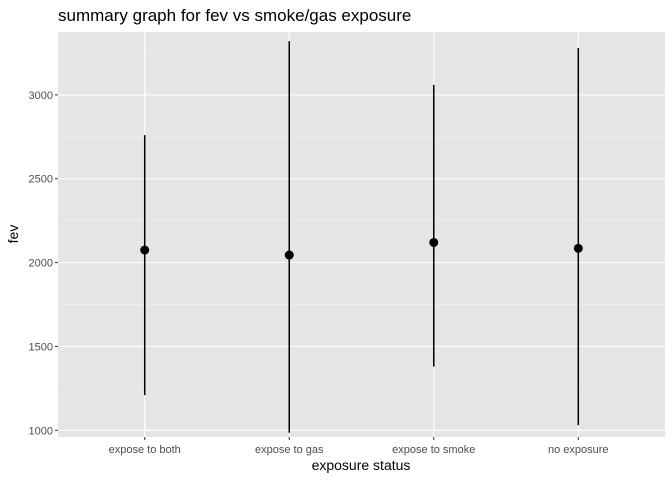  What do you see at coordinates (41, 96) in the screenshot?
I see `y-tick-label: 3000` at bounding box center [41, 96].